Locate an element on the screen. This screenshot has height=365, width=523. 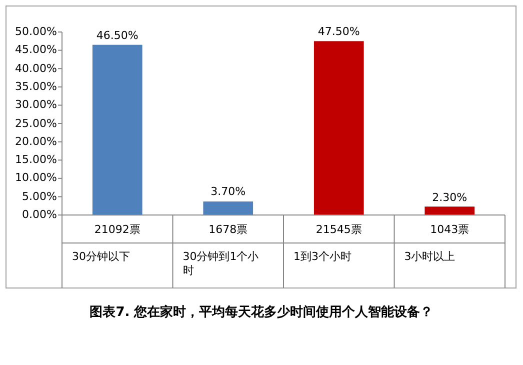
data-label: 3.70% is located at coordinates (228, 191).